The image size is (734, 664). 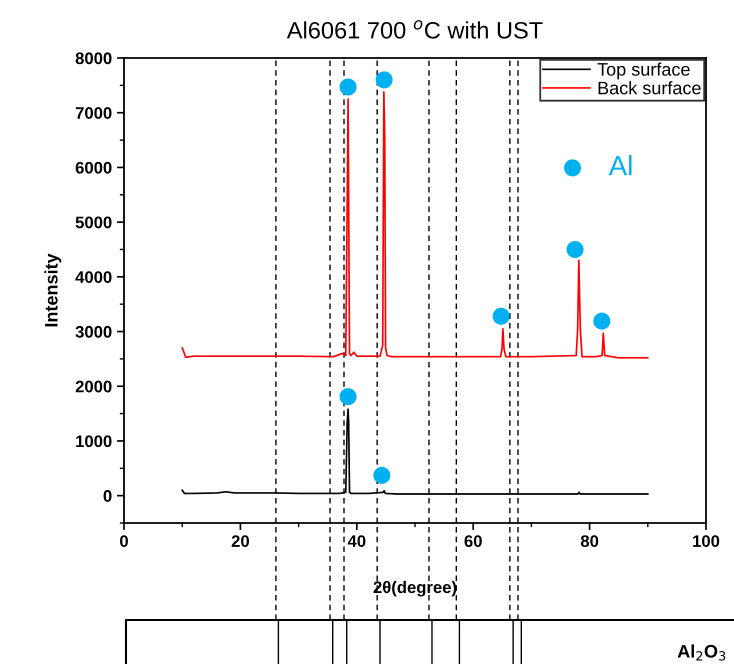 What do you see at coordinates (649, 87) in the screenshot?
I see `legend-label: Back surface` at bounding box center [649, 87].